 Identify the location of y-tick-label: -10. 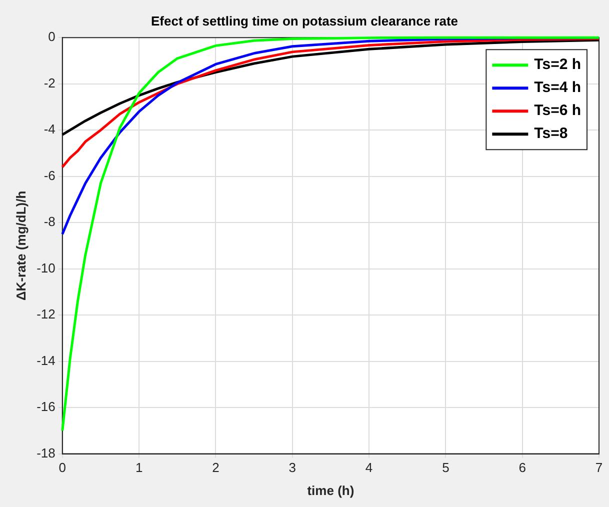
(46, 268).